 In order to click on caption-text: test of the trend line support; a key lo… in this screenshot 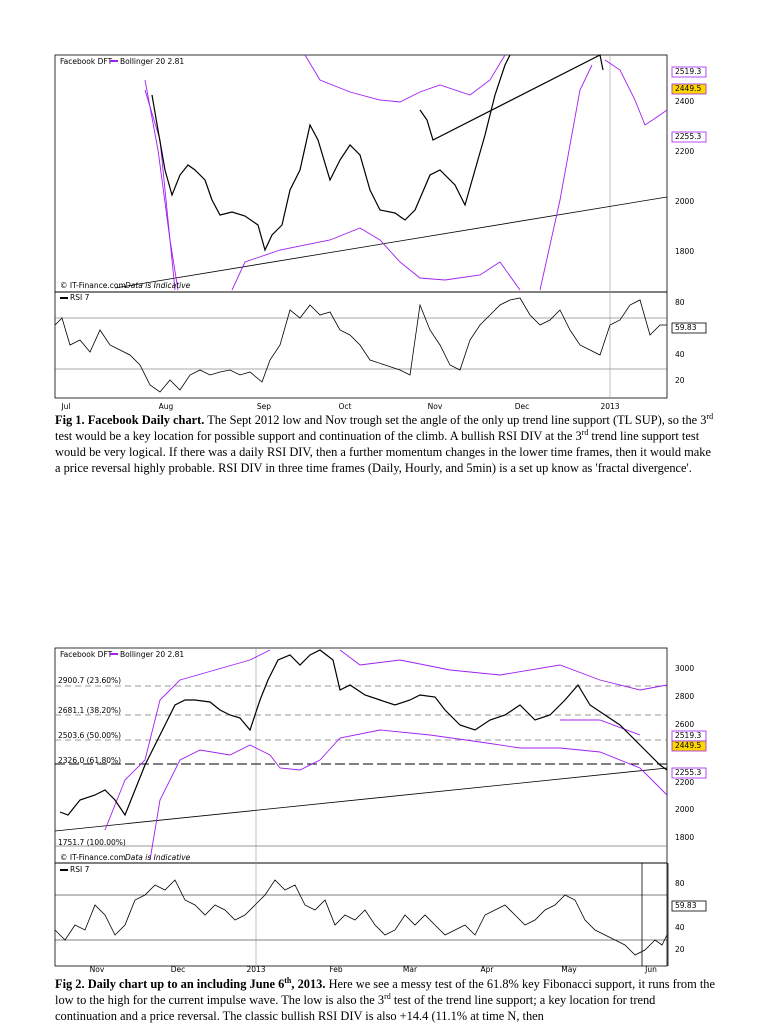, I will do `click(355, 1008)`.